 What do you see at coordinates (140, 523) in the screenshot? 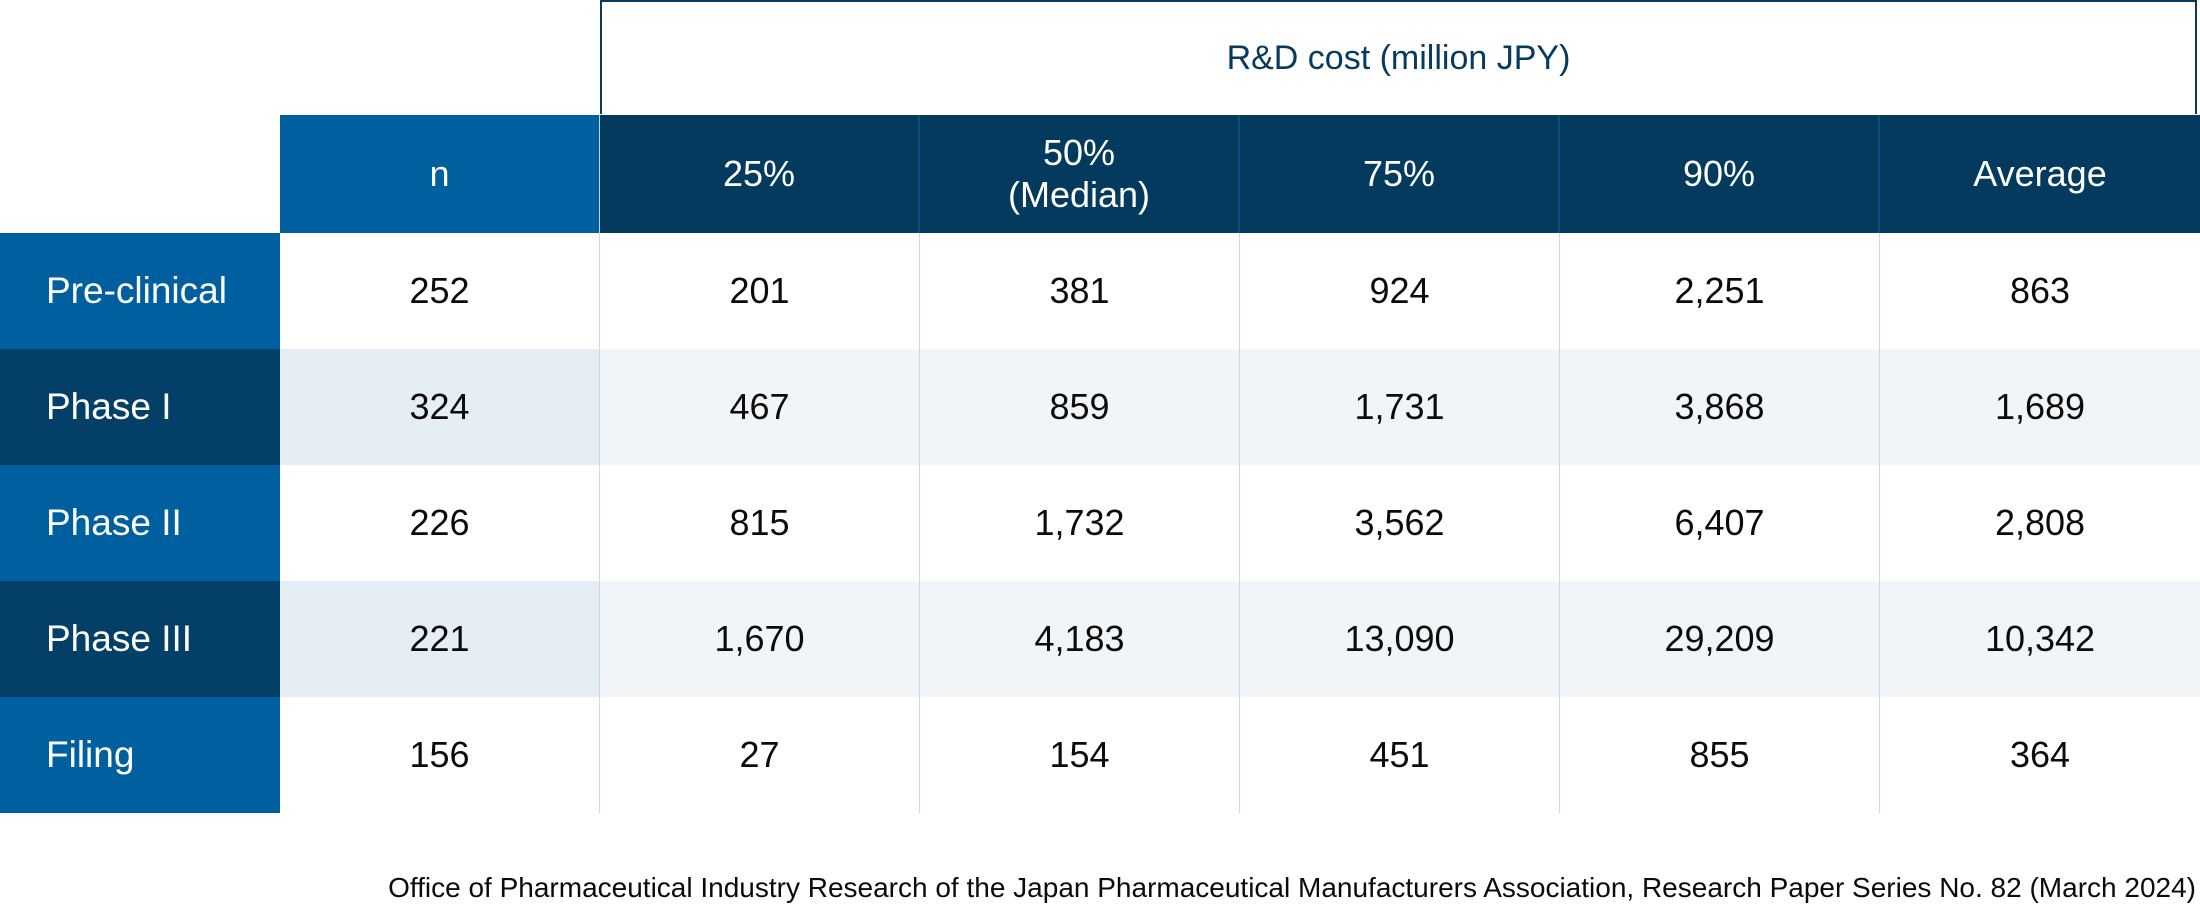
I see `row-header: Phase II` at bounding box center [140, 523].